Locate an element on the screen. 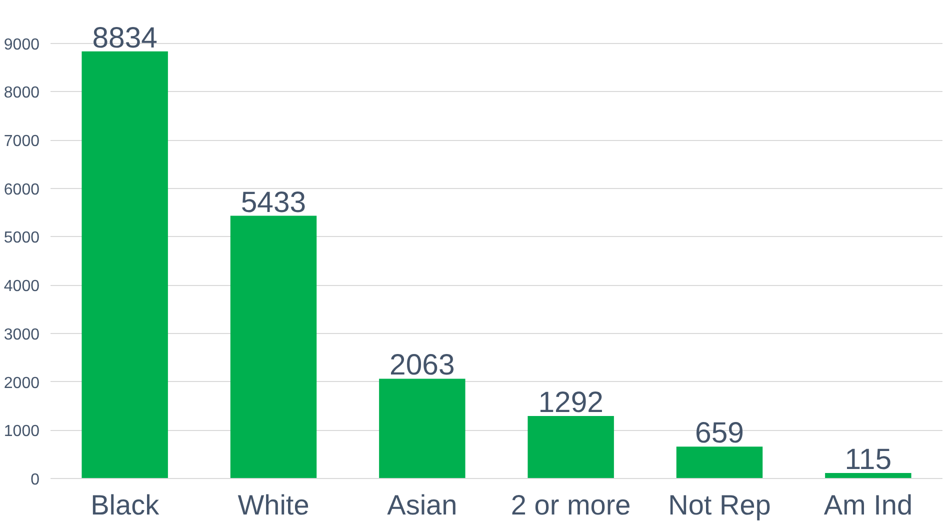 This screenshot has width=946, height=523. data-label: 1292 is located at coordinates (571, 403).